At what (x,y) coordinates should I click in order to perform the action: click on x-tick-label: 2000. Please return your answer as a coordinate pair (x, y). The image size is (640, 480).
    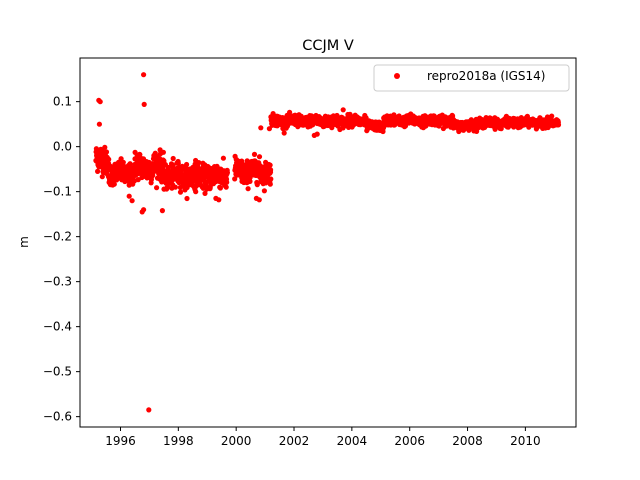
    Looking at the image, I should click on (236, 441).